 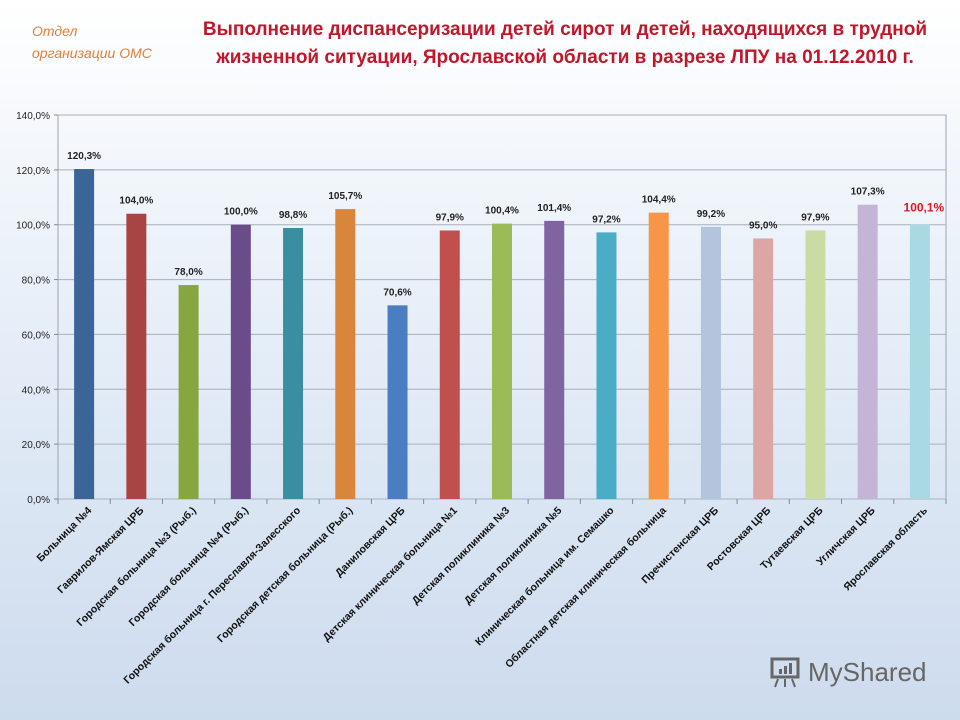 I want to click on y-tick-label: 100,0%, so click(x=33, y=226).